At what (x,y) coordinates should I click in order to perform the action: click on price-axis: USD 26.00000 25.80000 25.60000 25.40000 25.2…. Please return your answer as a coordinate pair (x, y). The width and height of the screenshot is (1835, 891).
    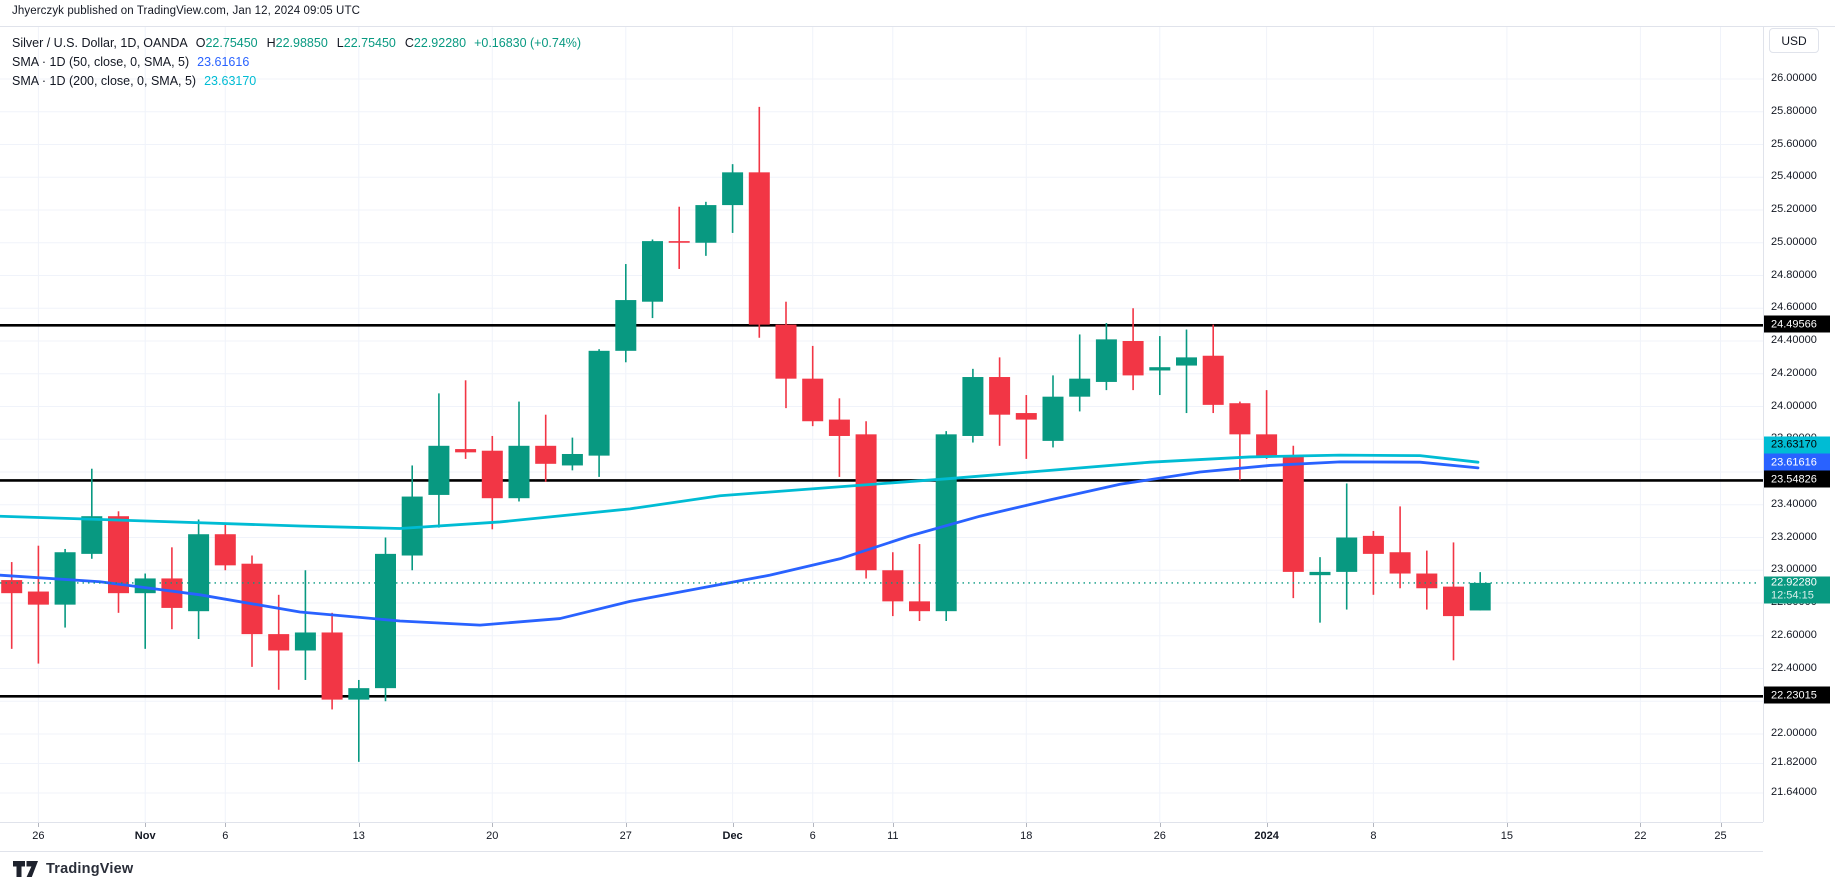
    Looking at the image, I should click on (1799, 424).